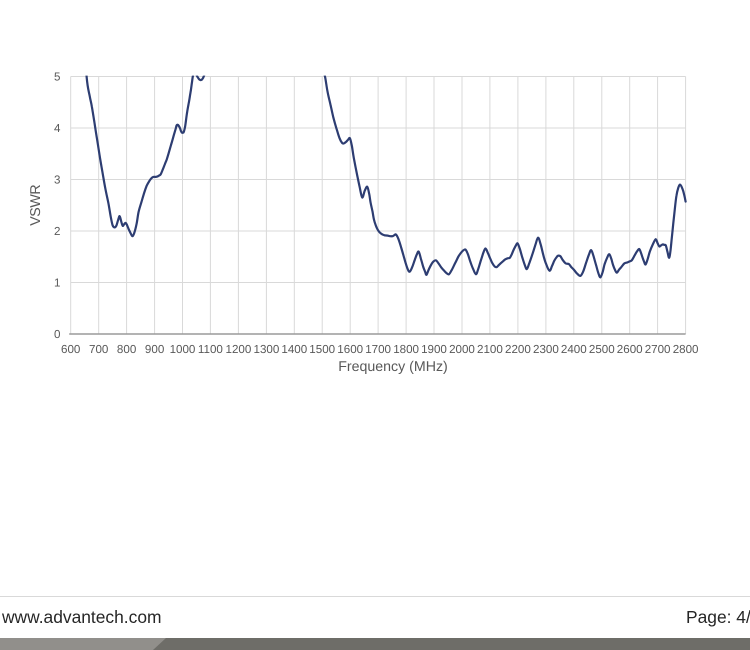 The height and width of the screenshot is (650, 750). Describe the element at coordinates (574, 349) in the screenshot. I see `svg-text: 2400` at that location.